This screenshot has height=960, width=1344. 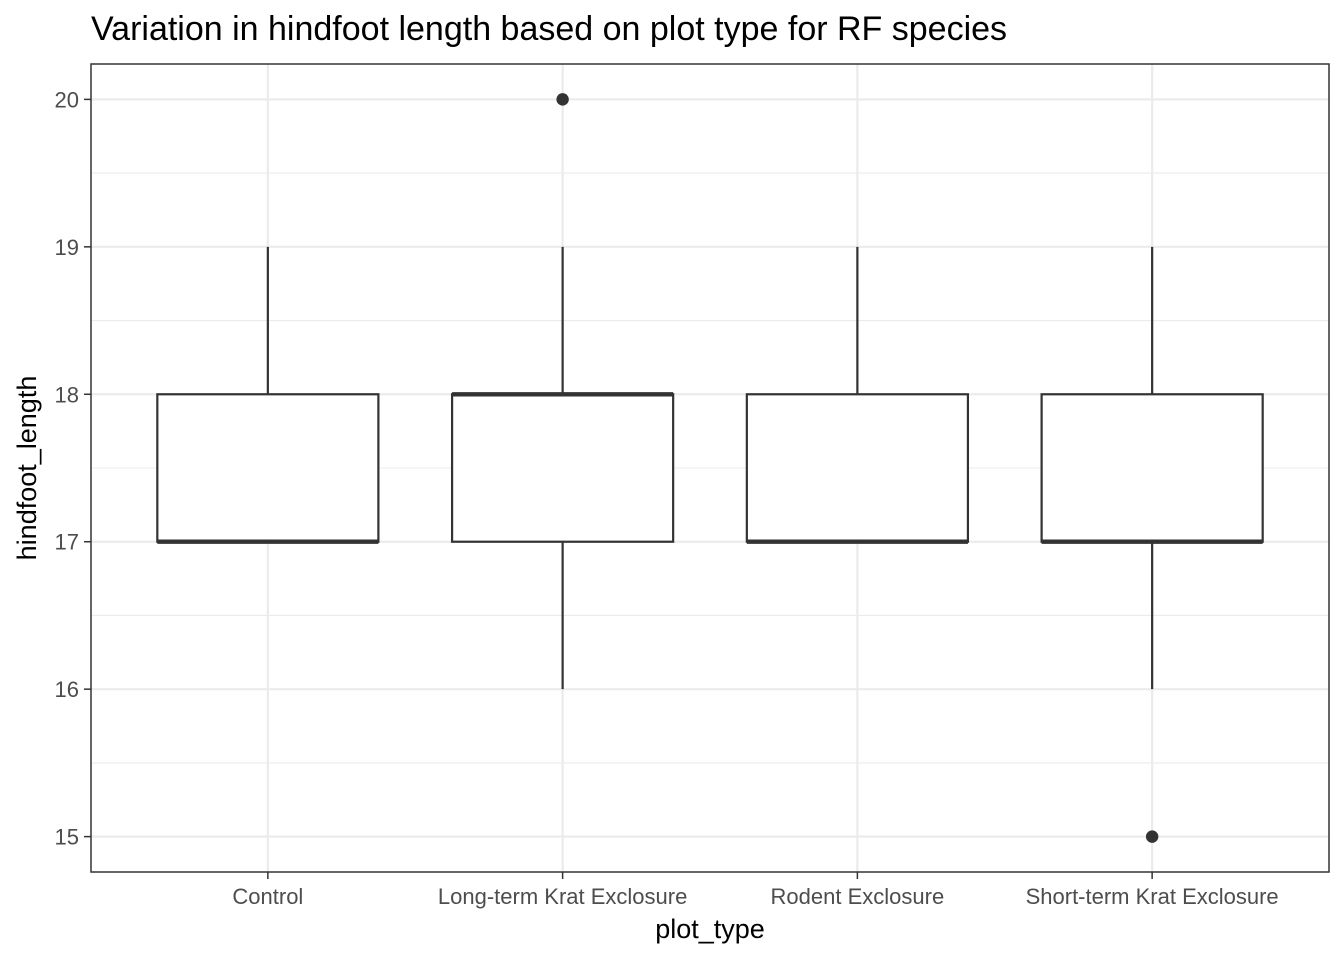 I want to click on x-axis-title: plot_type, so click(x=710, y=929).